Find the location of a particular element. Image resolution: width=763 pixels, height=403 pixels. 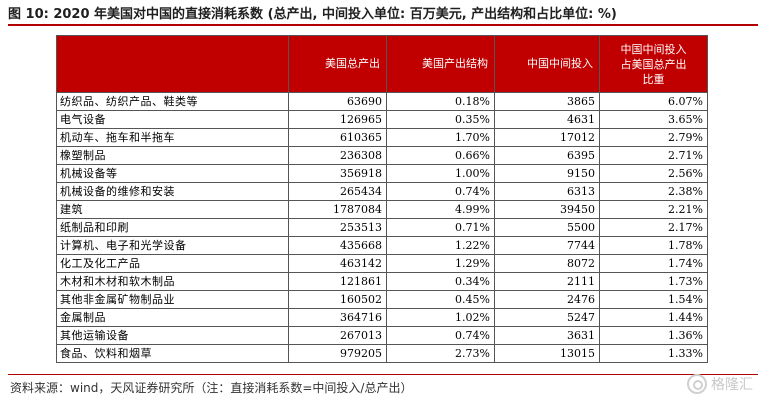

cell-china-input-share: 1.78% is located at coordinates (653, 245).